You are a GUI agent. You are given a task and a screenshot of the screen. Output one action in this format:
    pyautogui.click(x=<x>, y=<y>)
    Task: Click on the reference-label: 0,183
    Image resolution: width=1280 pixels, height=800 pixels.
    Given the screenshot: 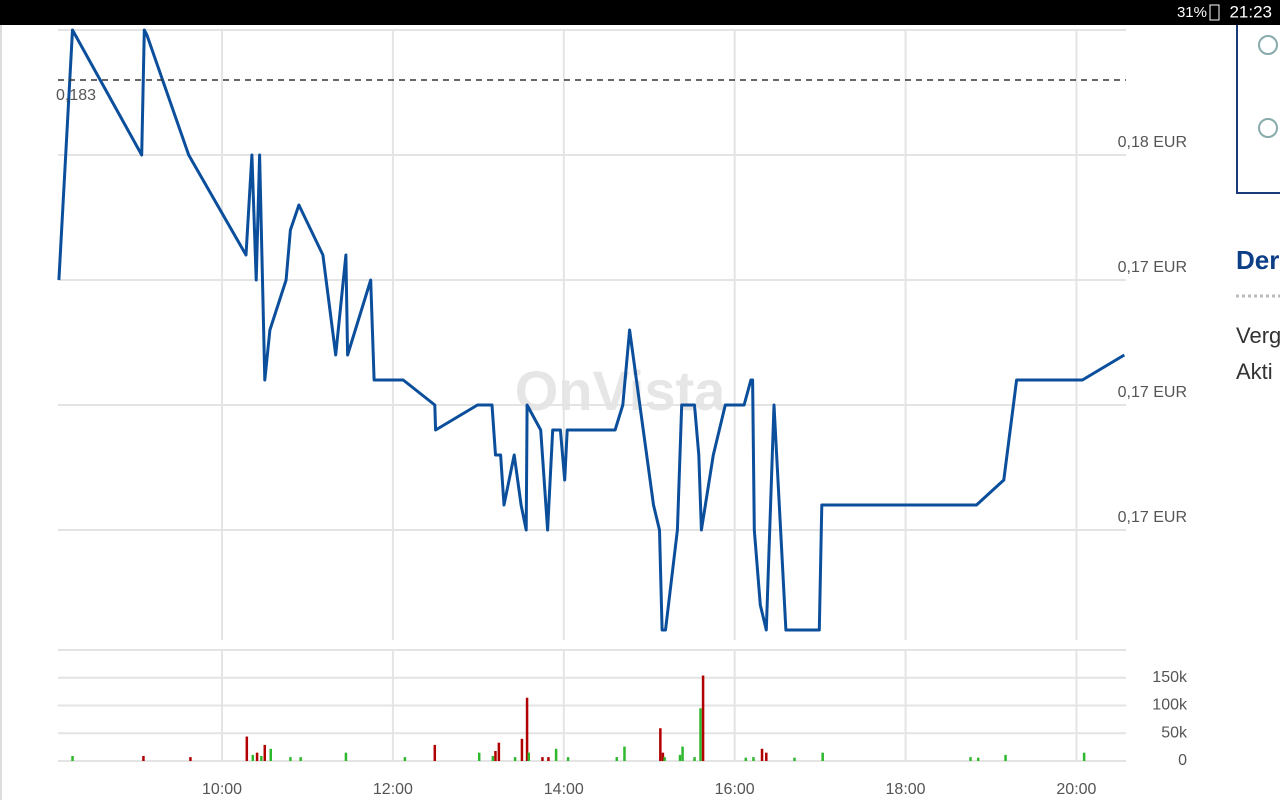 What is the action you would take?
    pyautogui.click(x=76, y=95)
    